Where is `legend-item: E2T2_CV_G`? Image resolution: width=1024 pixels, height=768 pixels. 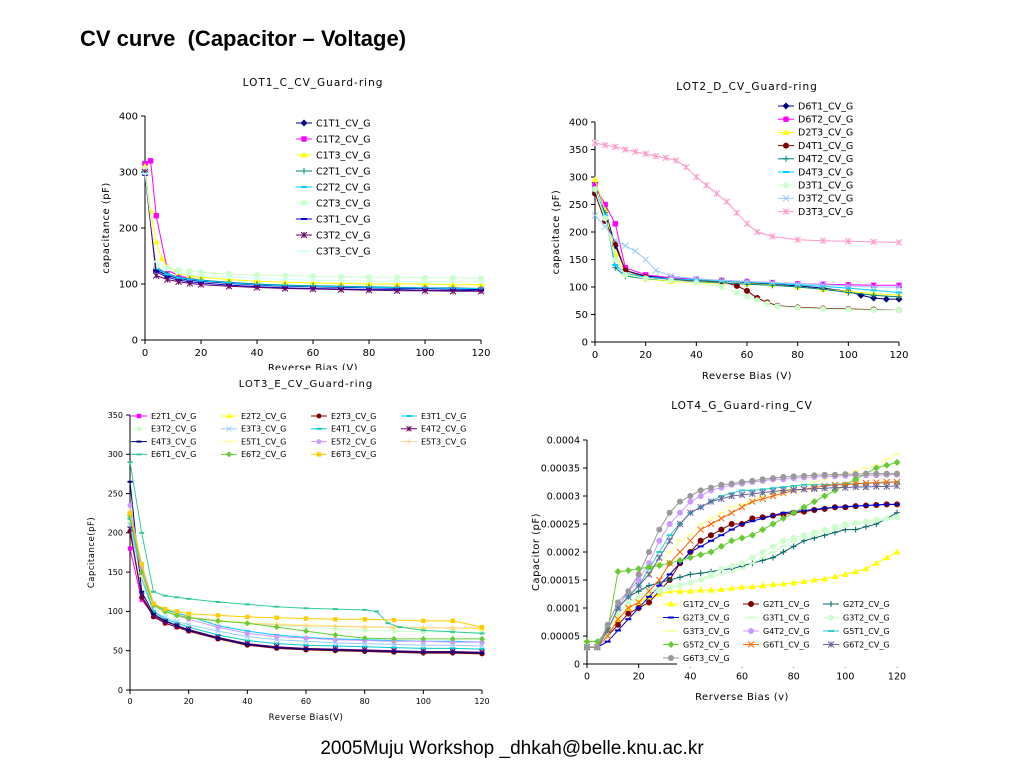
legend-item: E2T2_CV_G is located at coordinates (253, 416).